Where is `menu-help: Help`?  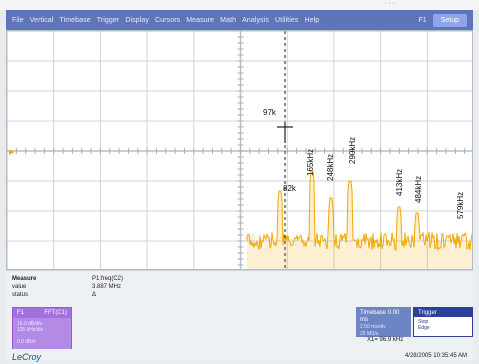 menu-help: Help is located at coordinates (312, 20).